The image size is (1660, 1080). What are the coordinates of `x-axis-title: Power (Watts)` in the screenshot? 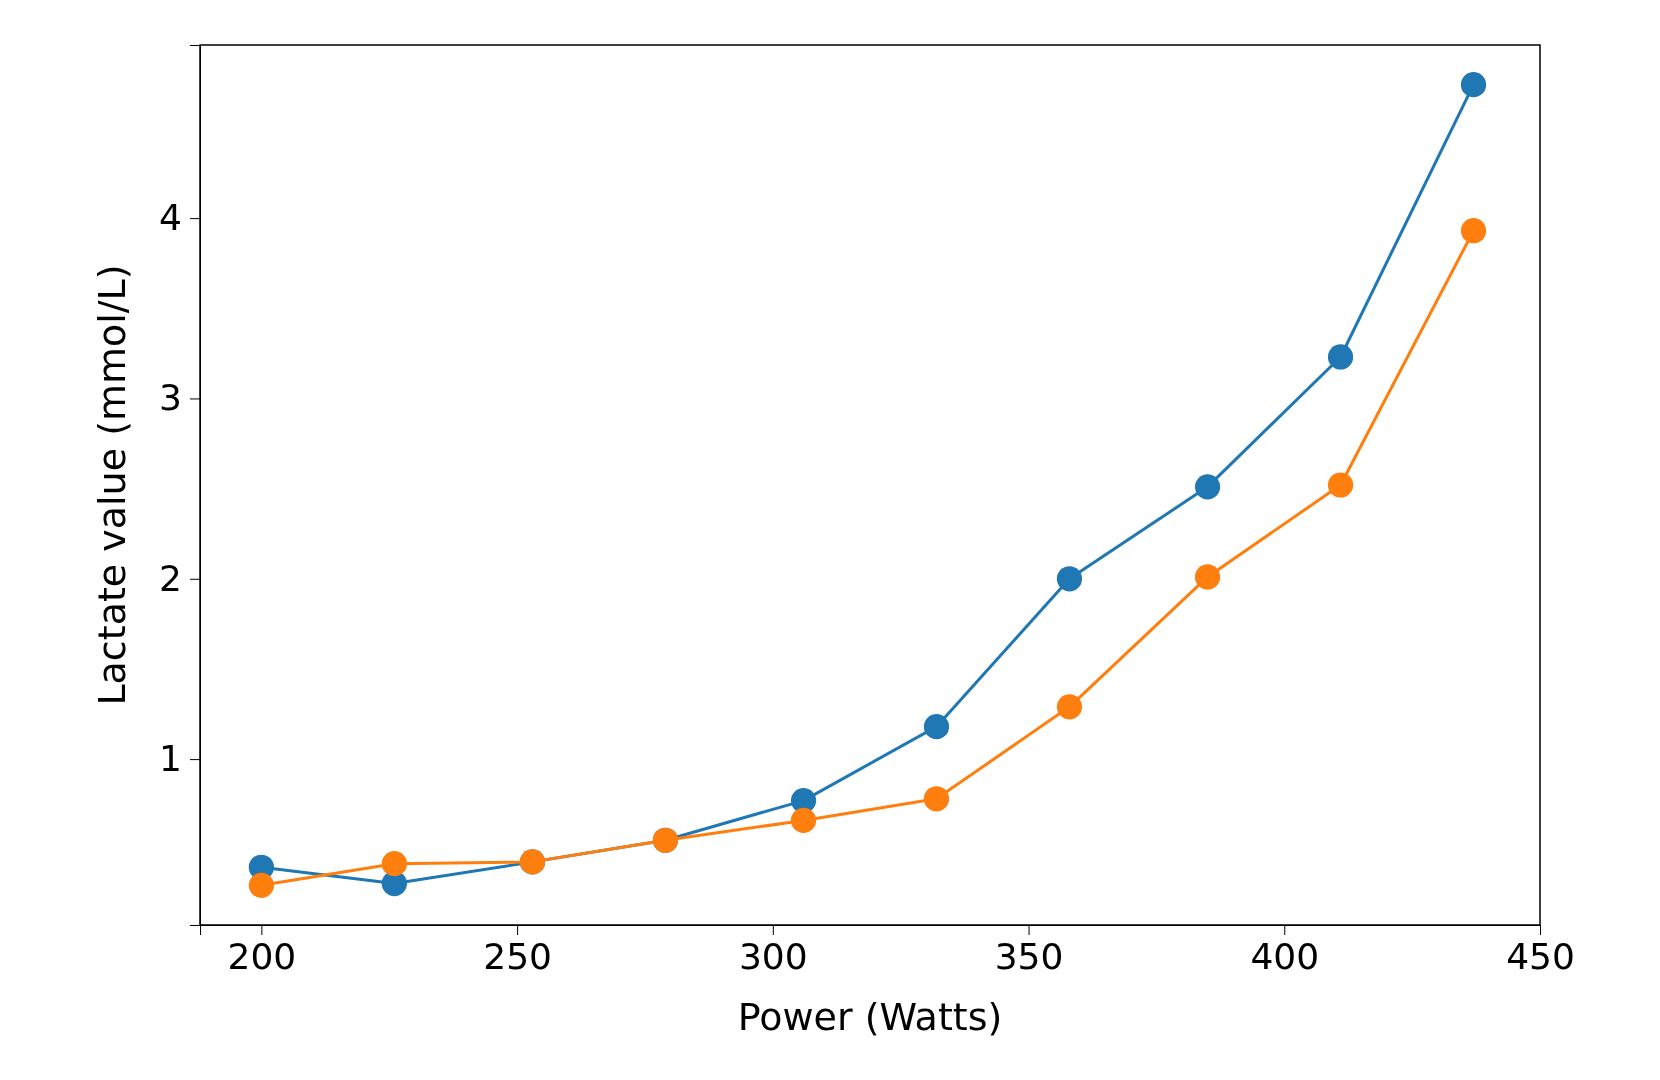 It's located at (870, 1017).